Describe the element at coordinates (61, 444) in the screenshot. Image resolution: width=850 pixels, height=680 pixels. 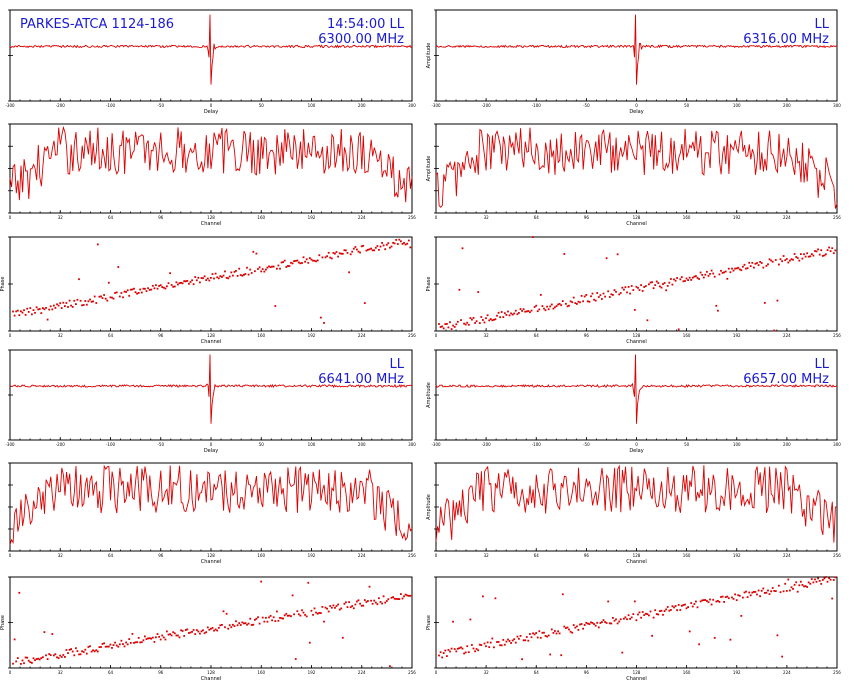
I see `x-tick-label: -200` at that location.